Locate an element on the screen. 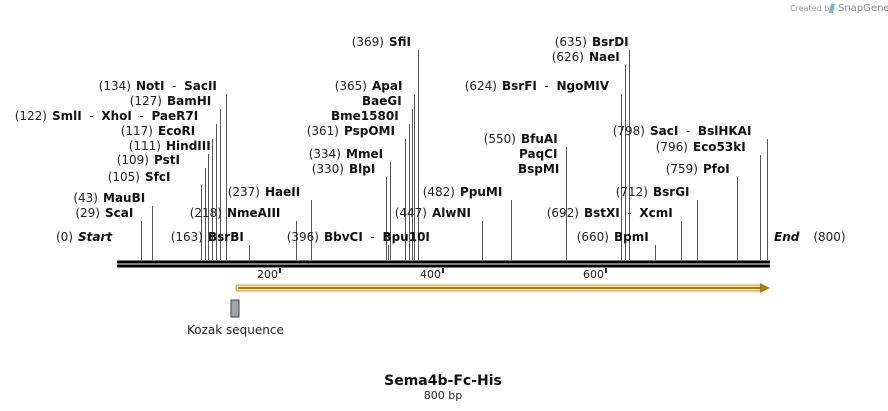 The height and width of the screenshot is (411, 888). site-label-pfoi: PfoI is located at coordinates (716, 169).